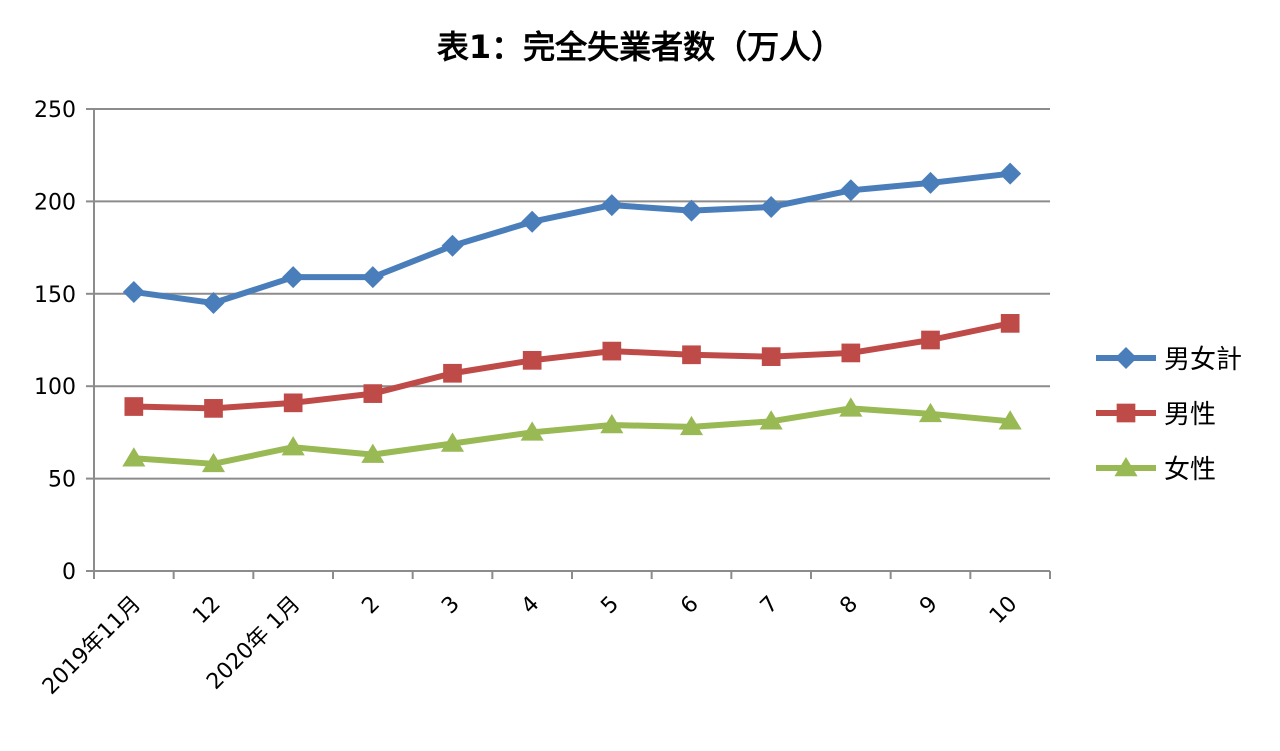  Describe the element at coordinates (451, 606) in the screenshot. I see `x-tick-label: 3` at that location.